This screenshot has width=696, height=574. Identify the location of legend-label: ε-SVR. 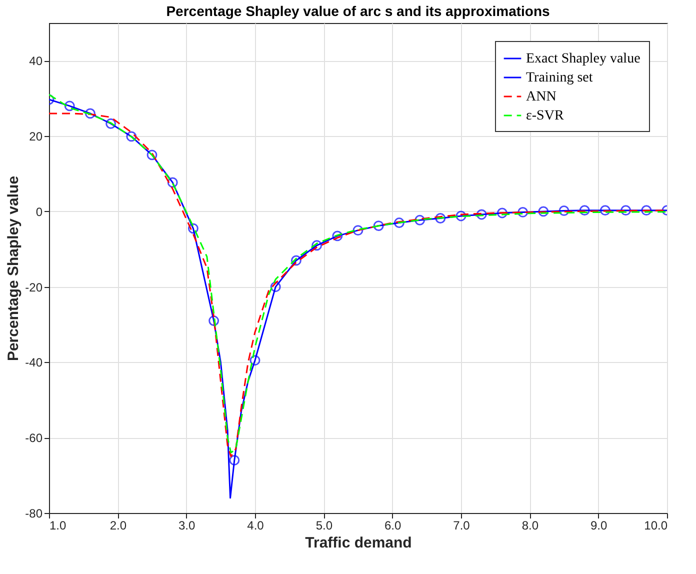
(545, 116).